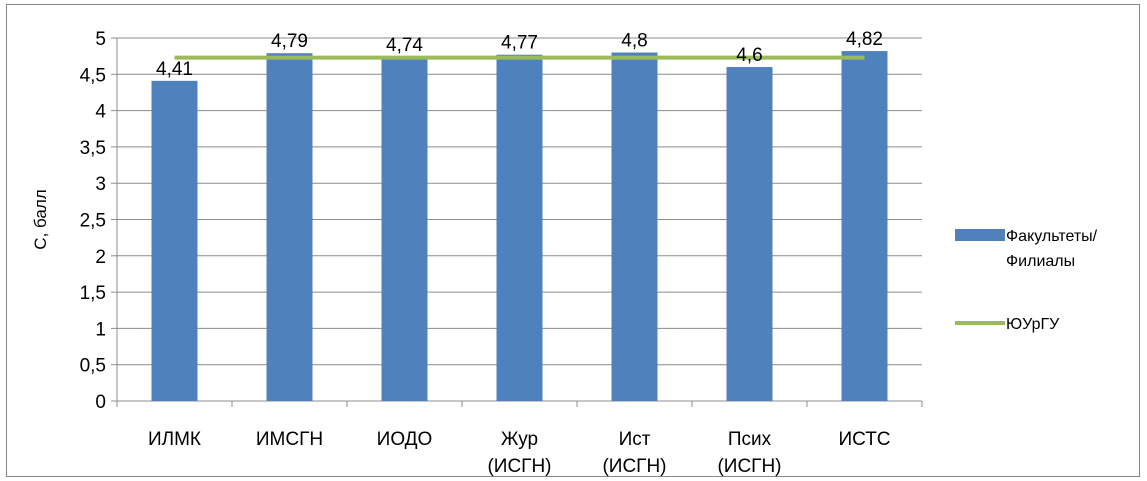 The width and height of the screenshot is (1147, 481). I want to click on legend-label: ЮУрГУ, so click(1033, 324).